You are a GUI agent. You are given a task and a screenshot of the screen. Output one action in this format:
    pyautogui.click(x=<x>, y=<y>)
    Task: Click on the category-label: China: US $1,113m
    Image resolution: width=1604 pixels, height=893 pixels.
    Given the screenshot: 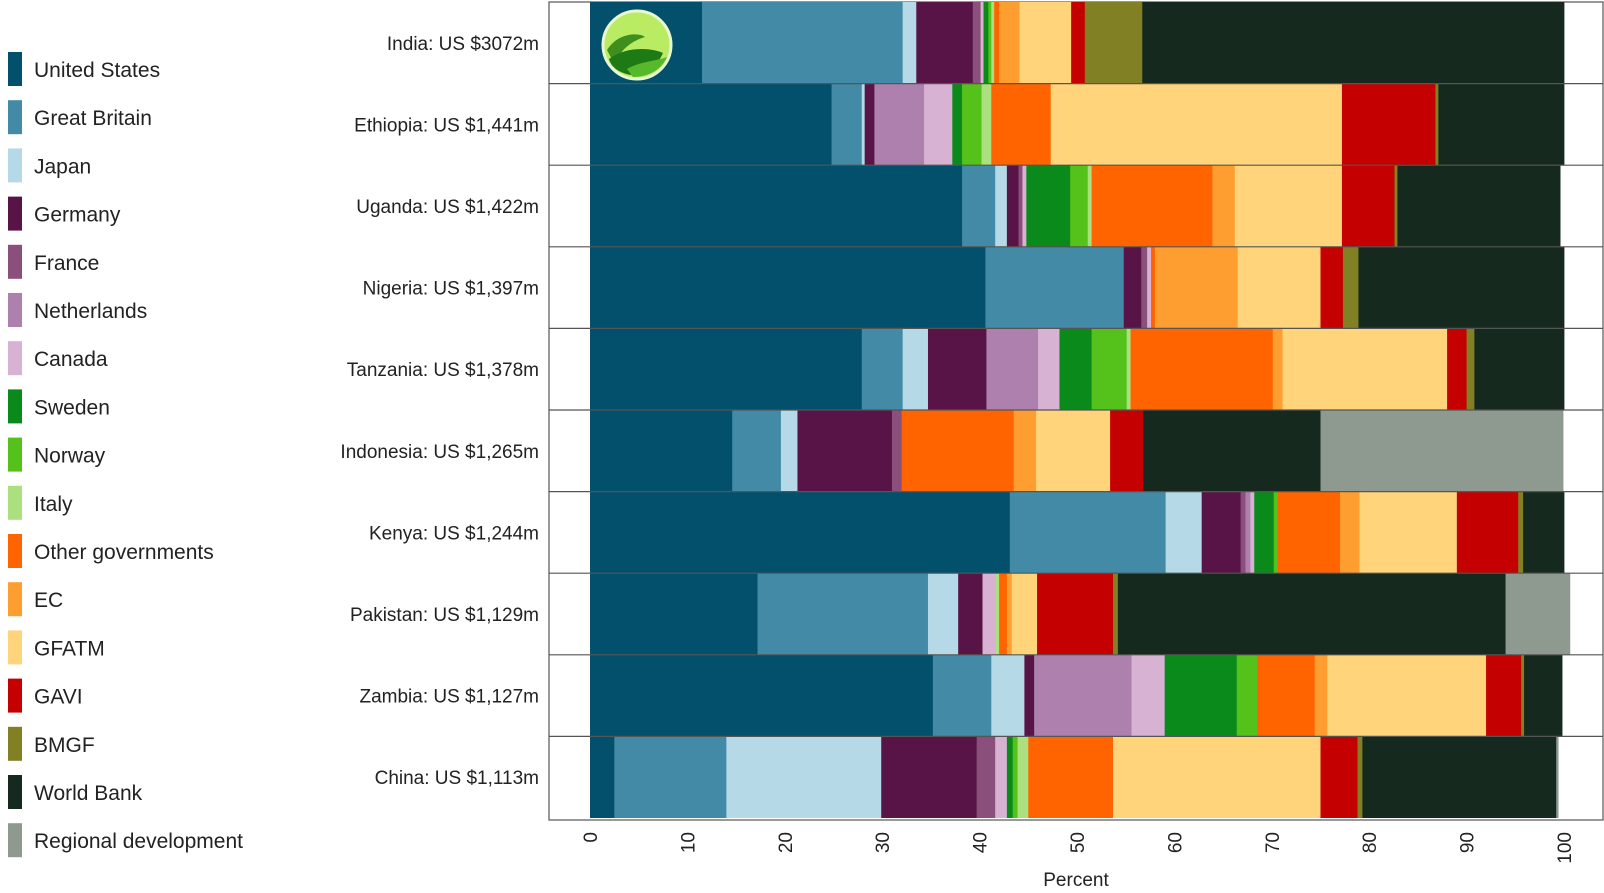 What is the action you would take?
    pyautogui.click(x=457, y=778)
    